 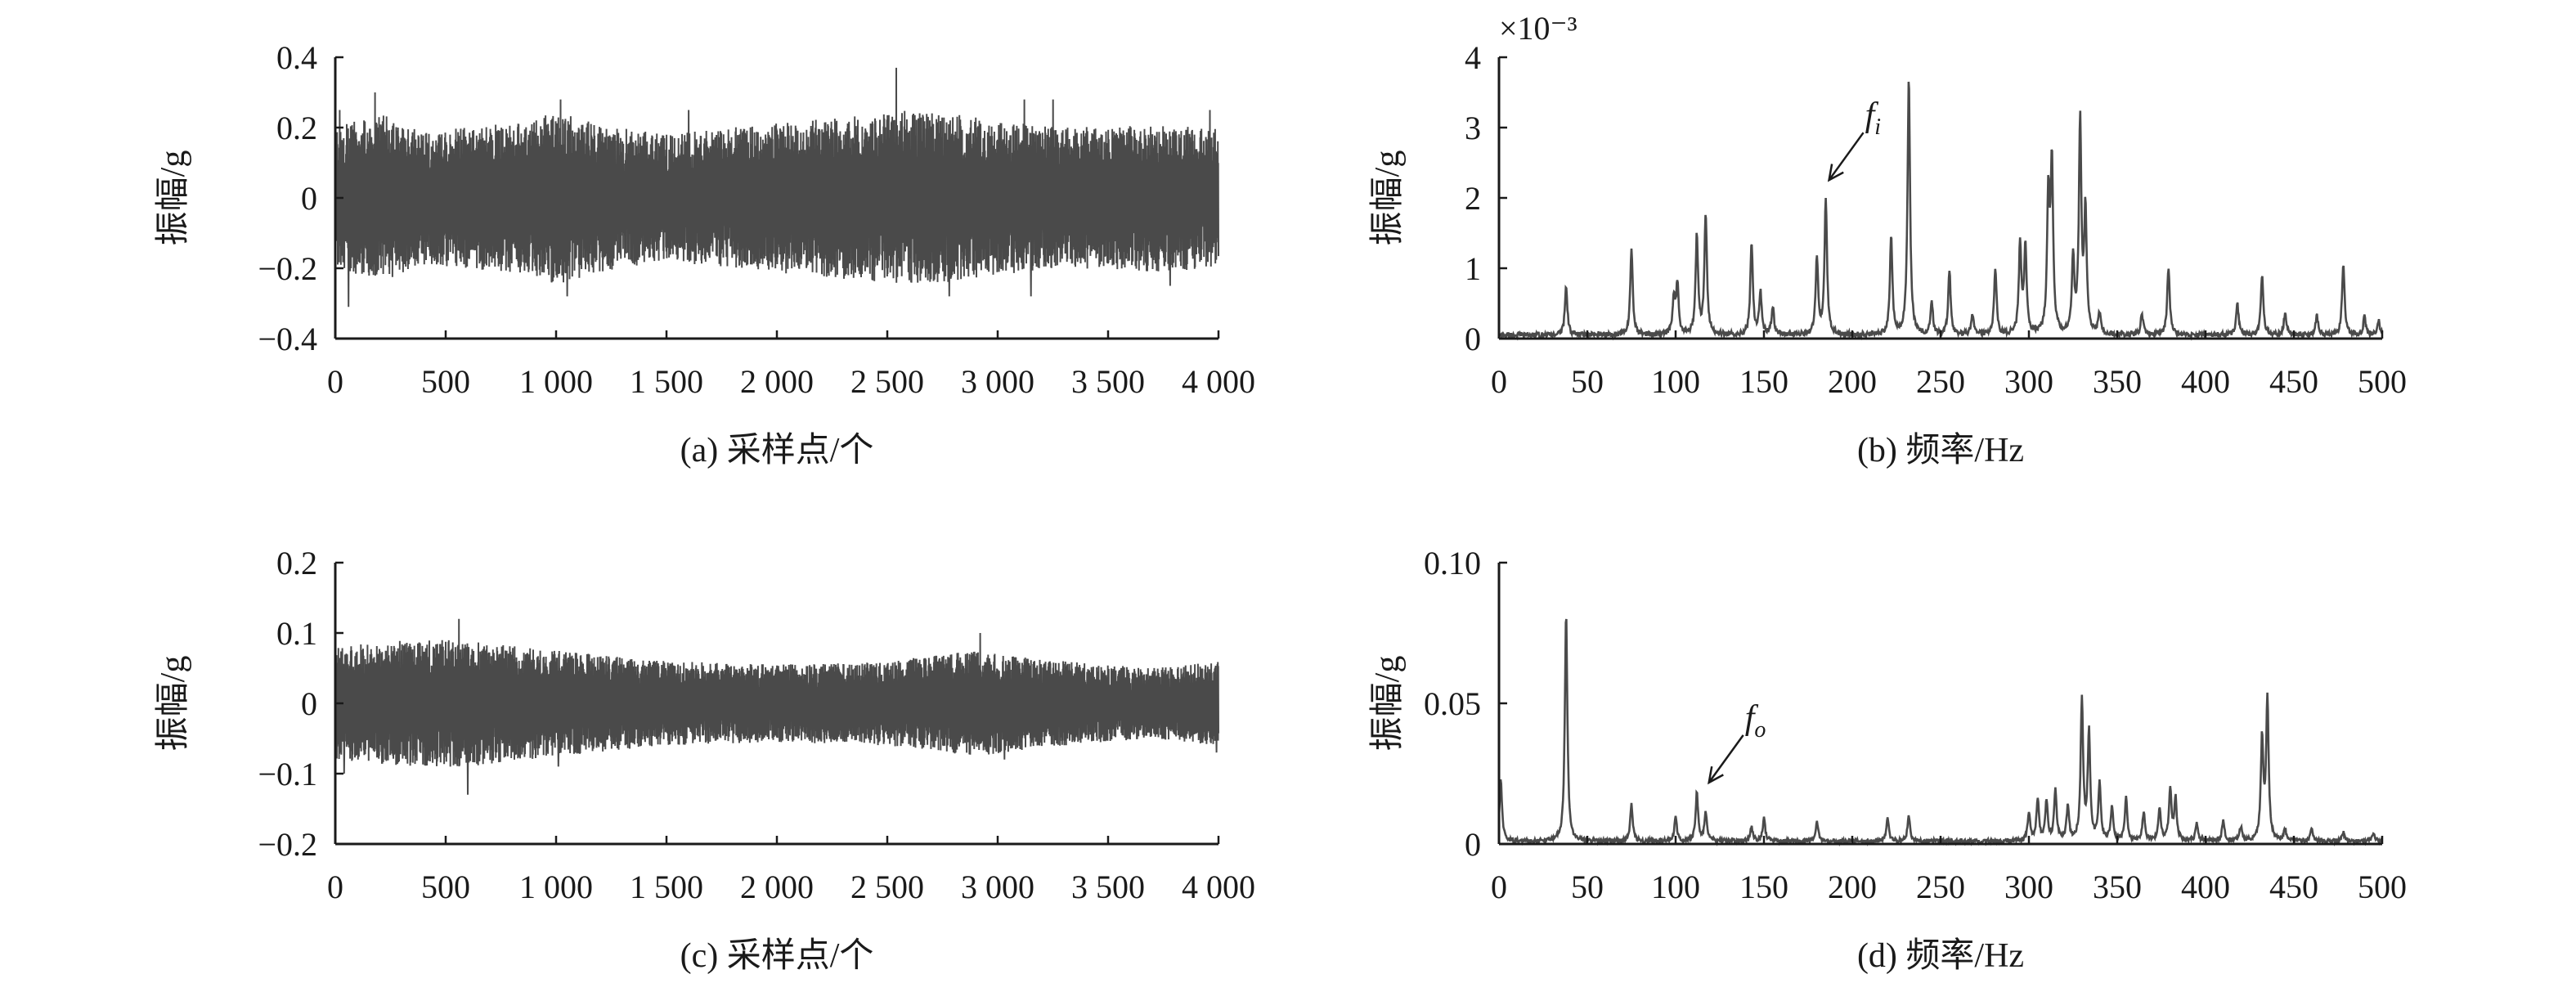 I want to click on panel-caption: (b) 频率/Hz, so click(x=1941, y=450).